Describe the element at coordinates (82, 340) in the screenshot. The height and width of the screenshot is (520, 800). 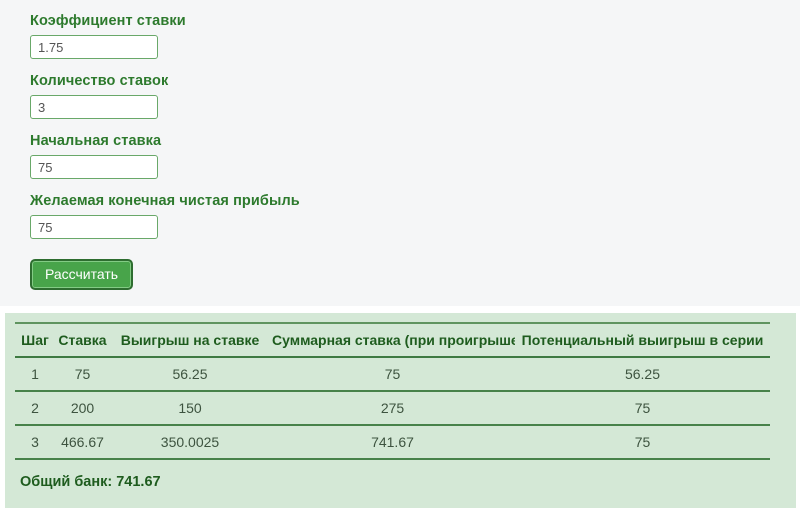
I see `column-header-bet: Ставка` at that location.